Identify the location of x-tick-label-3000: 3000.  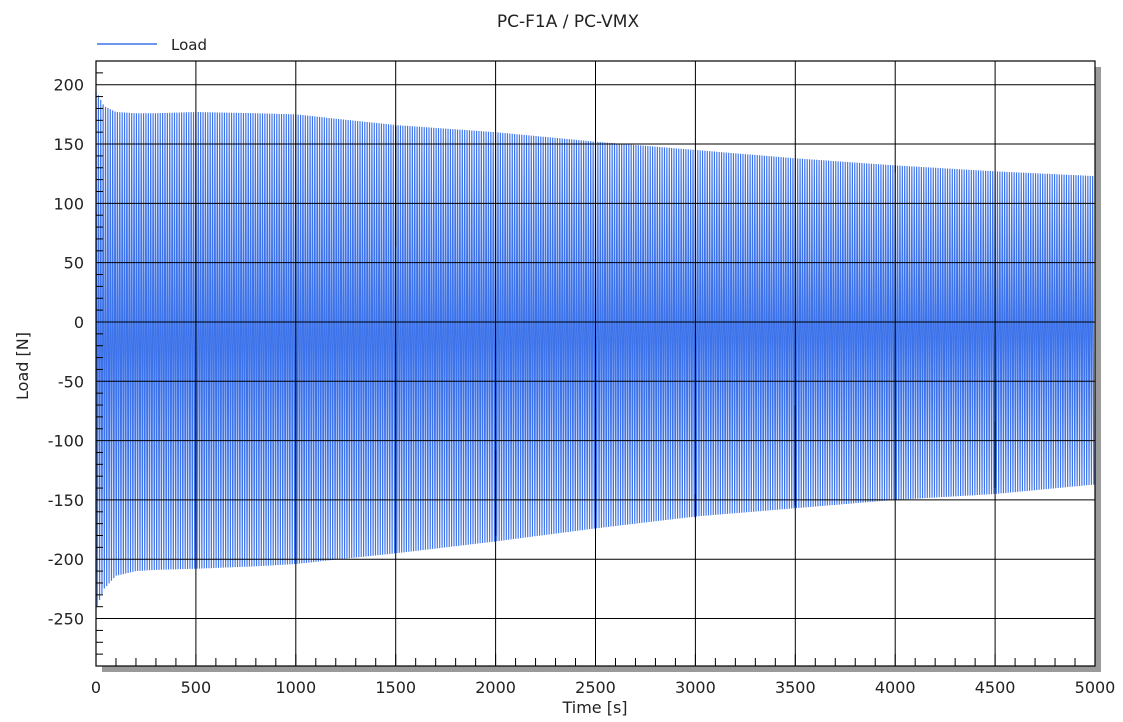
(695, 687).